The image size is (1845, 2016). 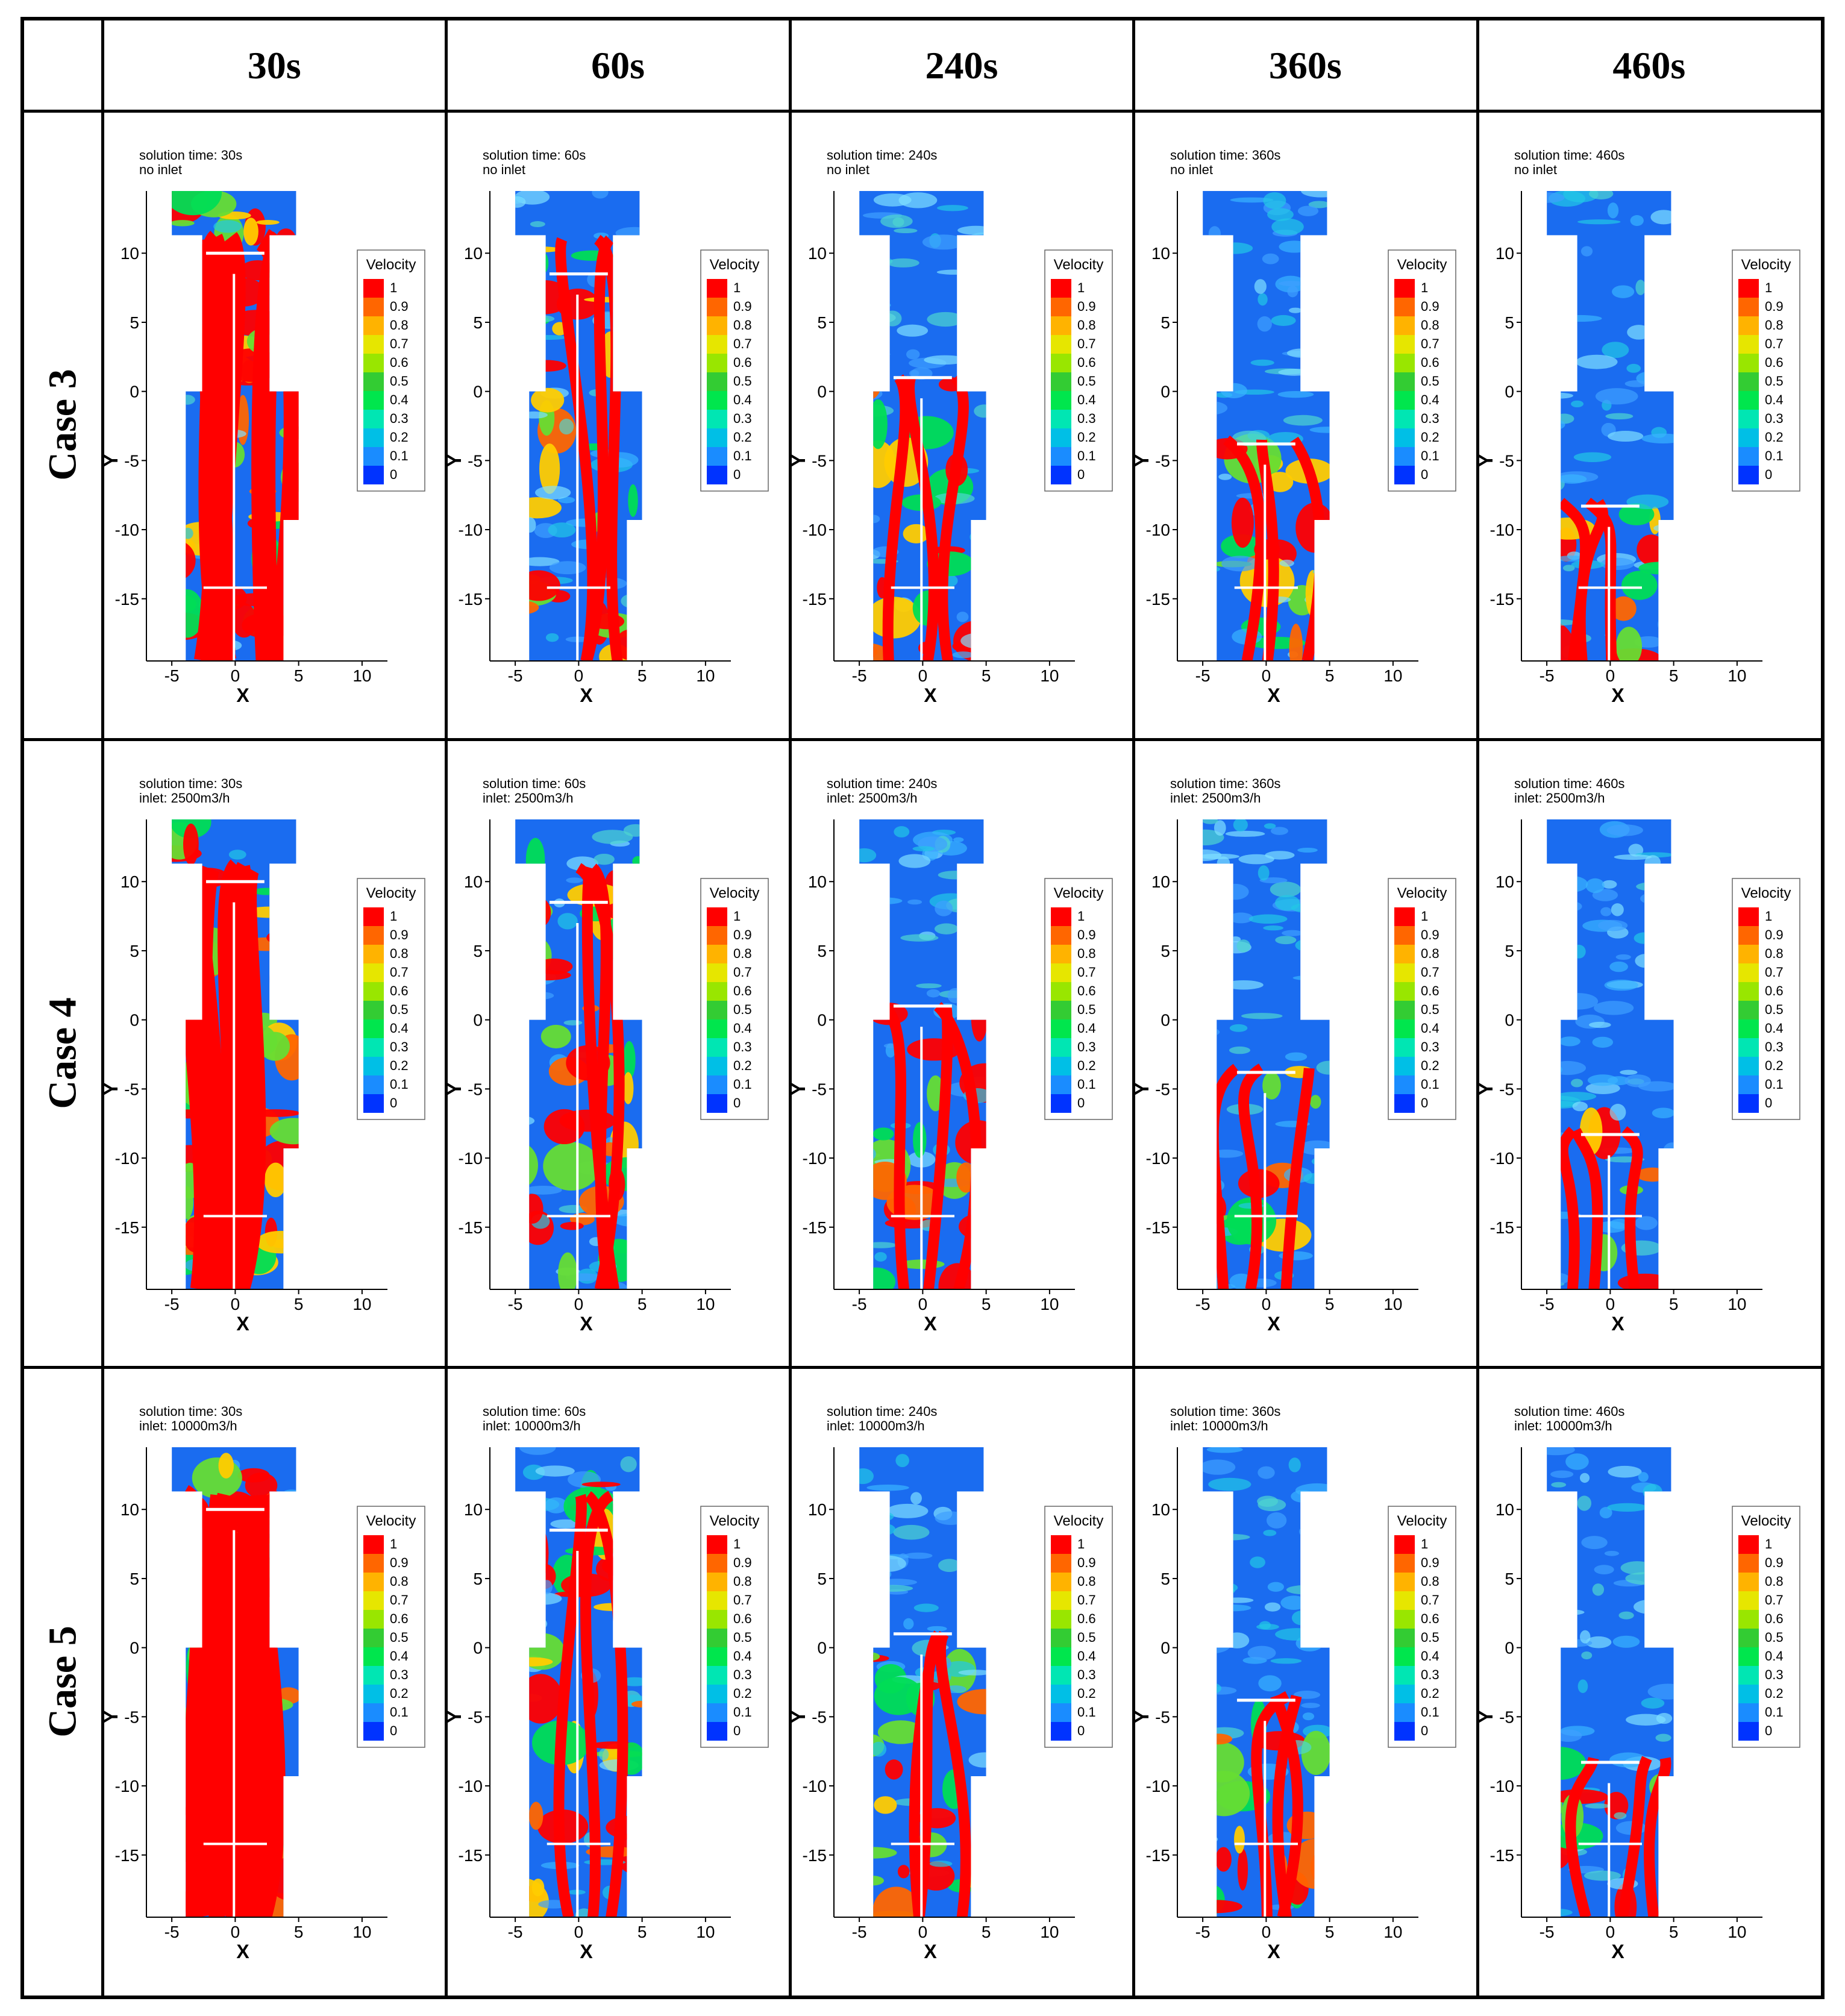 I want to click on column-divider, so click(x=446, y=1008).